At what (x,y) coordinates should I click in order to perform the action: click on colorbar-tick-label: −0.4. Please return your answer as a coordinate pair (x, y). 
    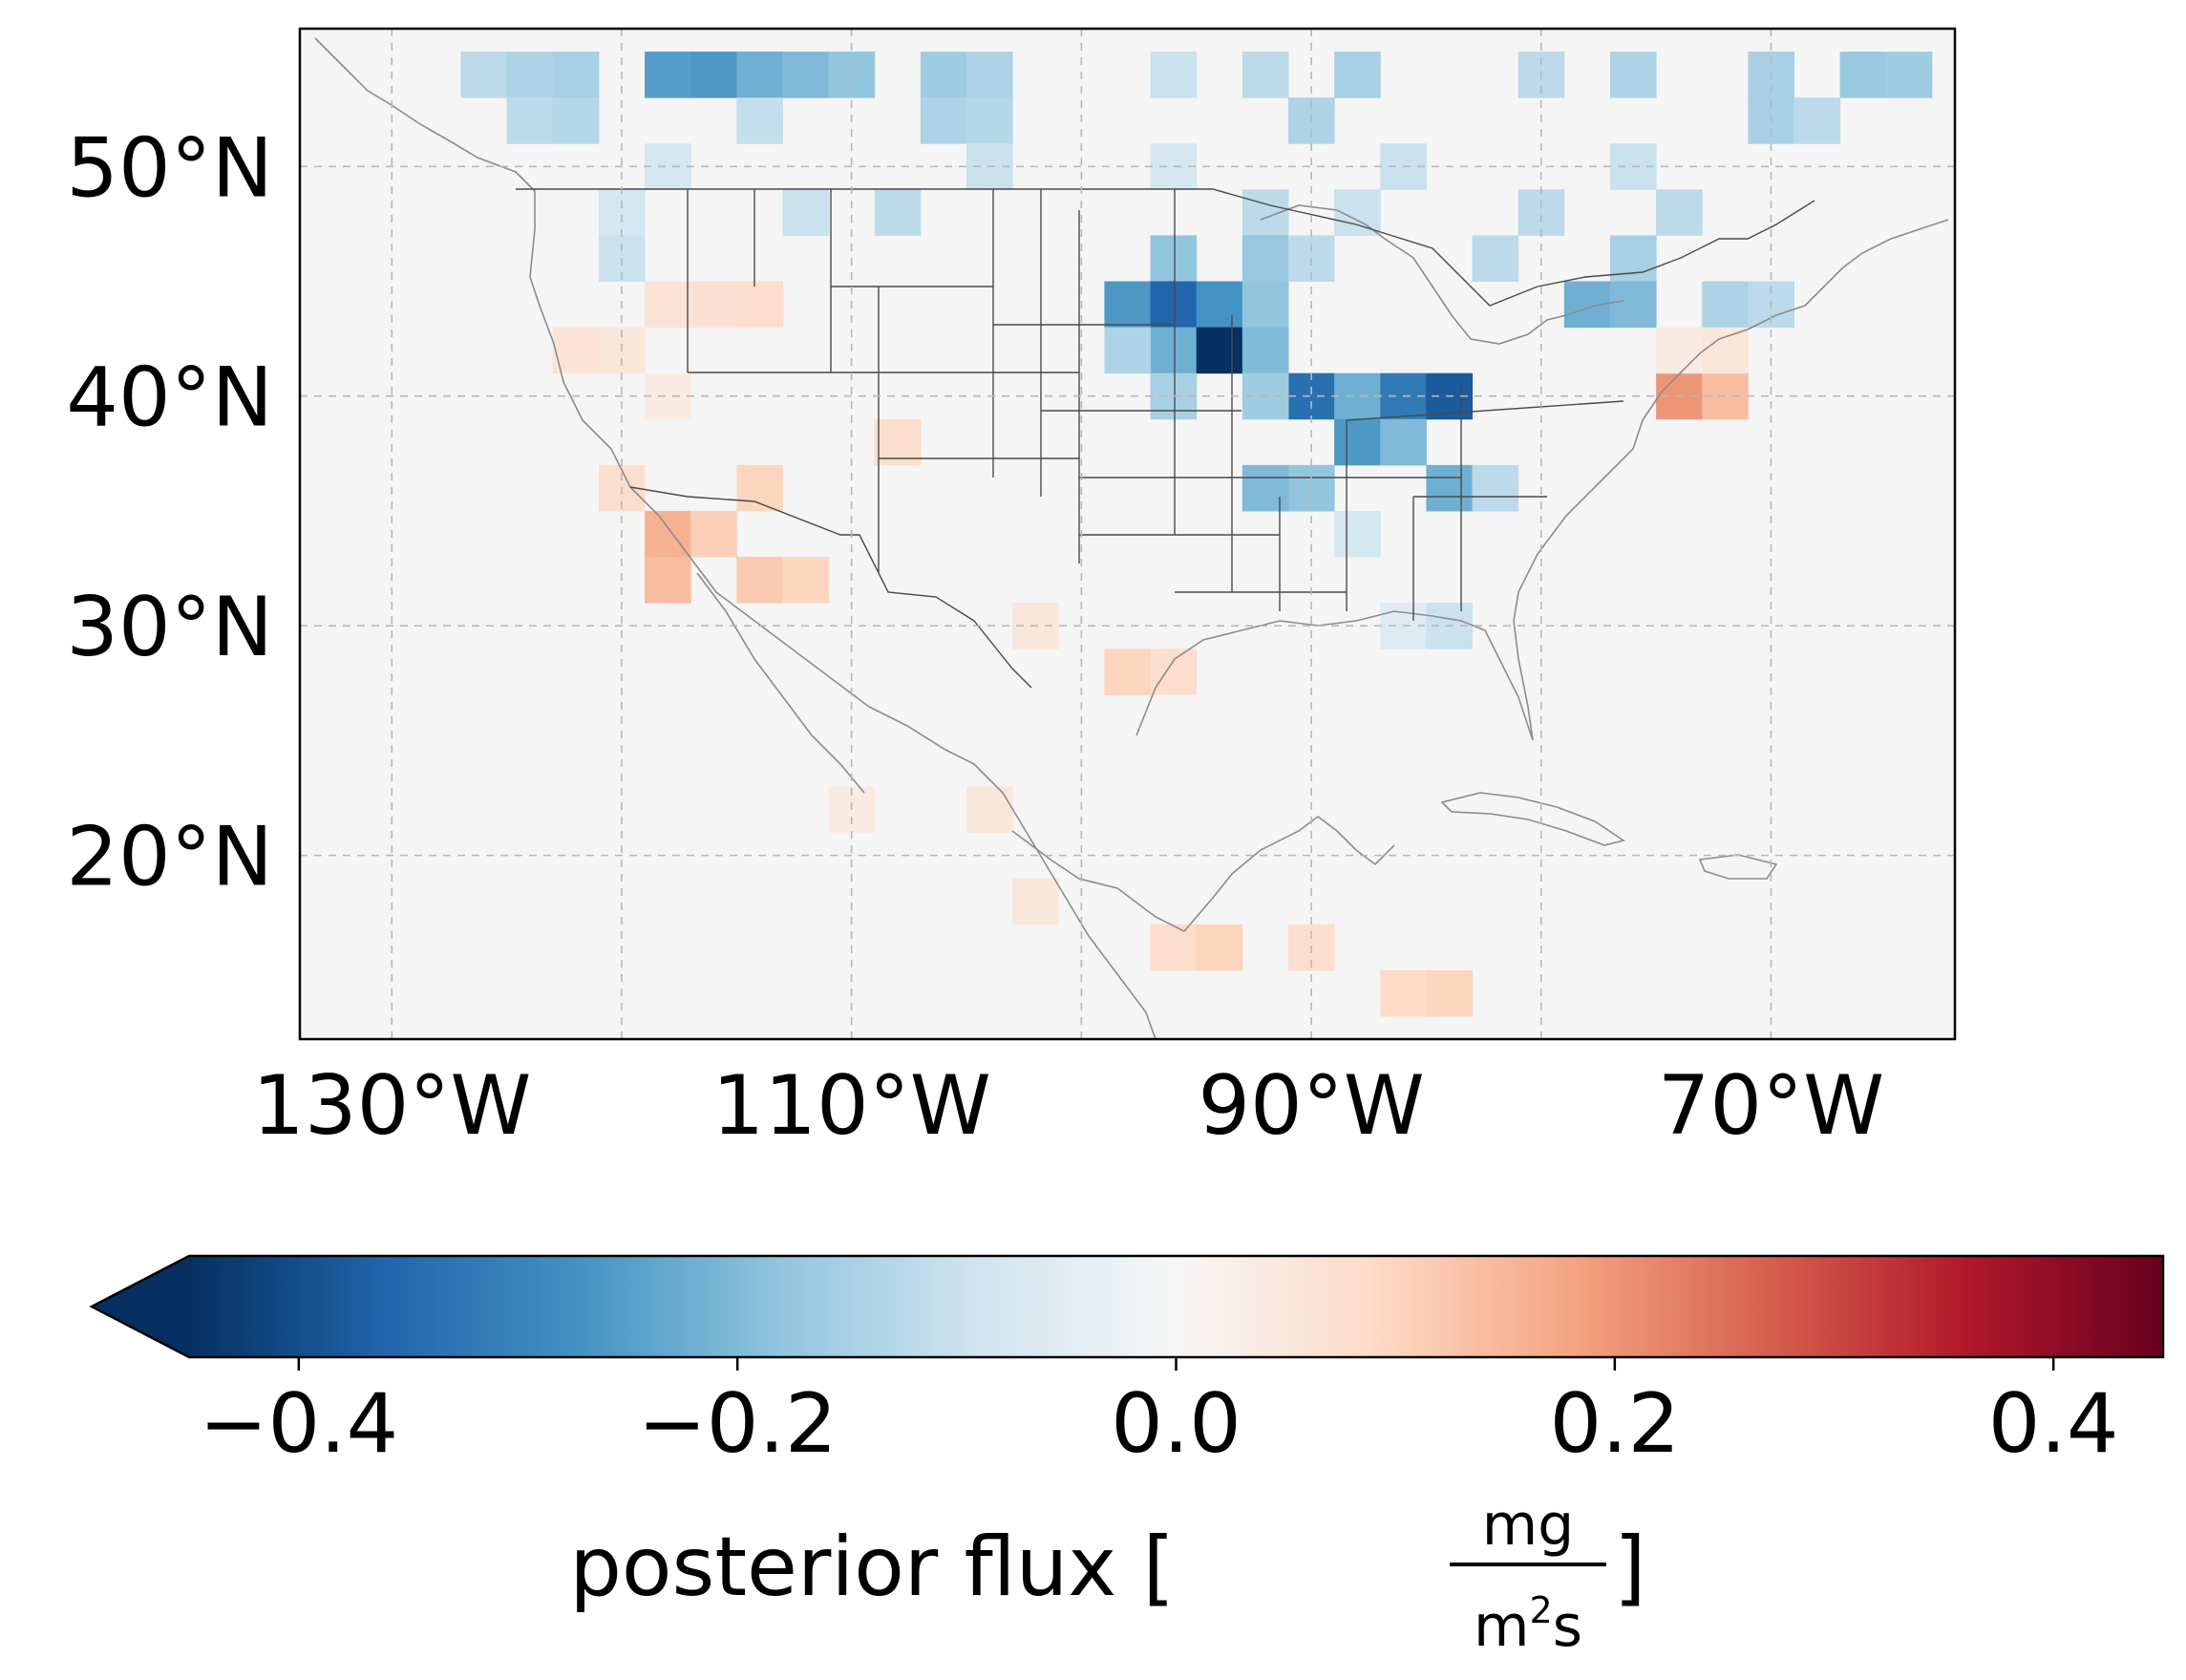
    Looking at the image, I should click on (299, 1424).